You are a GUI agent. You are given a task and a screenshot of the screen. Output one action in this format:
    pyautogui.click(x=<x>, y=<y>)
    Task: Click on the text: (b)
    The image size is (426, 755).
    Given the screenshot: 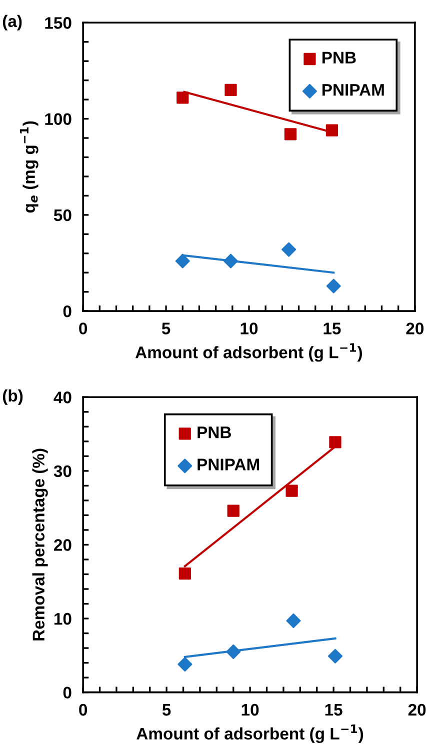 What is the action you would take?
    pyautogui.click(x=12, y=397)
    